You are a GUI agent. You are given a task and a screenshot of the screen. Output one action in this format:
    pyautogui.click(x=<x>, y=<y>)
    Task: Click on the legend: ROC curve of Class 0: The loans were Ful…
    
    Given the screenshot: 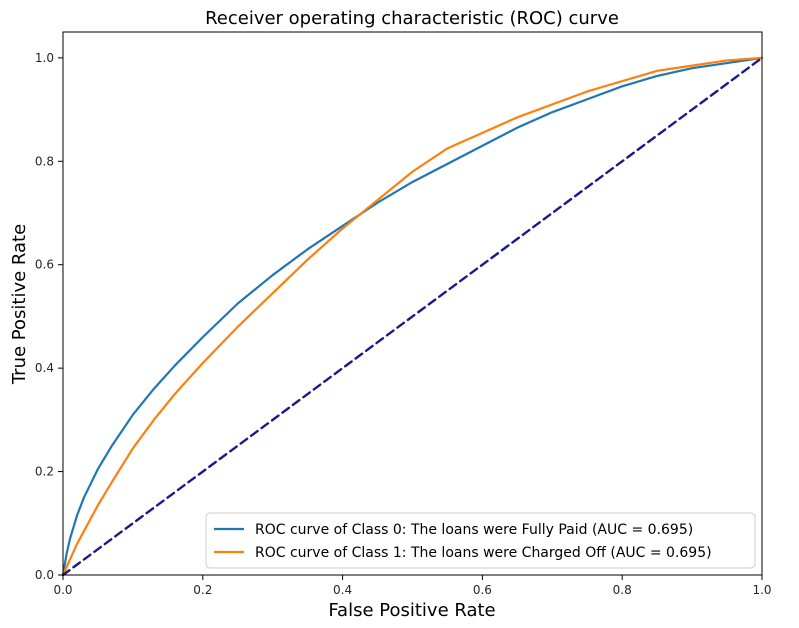 What is the action you would take?
    pyautogui.click(x=480, y=540)
    